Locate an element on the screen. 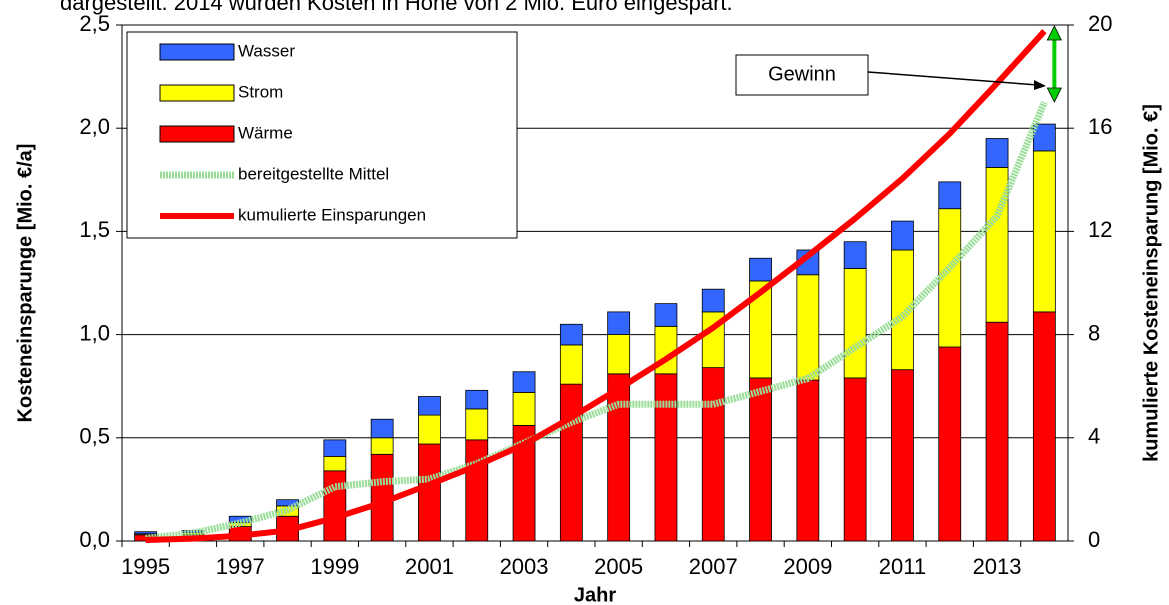 The width and height of the screenshot is (1169, 605). x-tick-label: 1999 is located at coordinates (334, 566).